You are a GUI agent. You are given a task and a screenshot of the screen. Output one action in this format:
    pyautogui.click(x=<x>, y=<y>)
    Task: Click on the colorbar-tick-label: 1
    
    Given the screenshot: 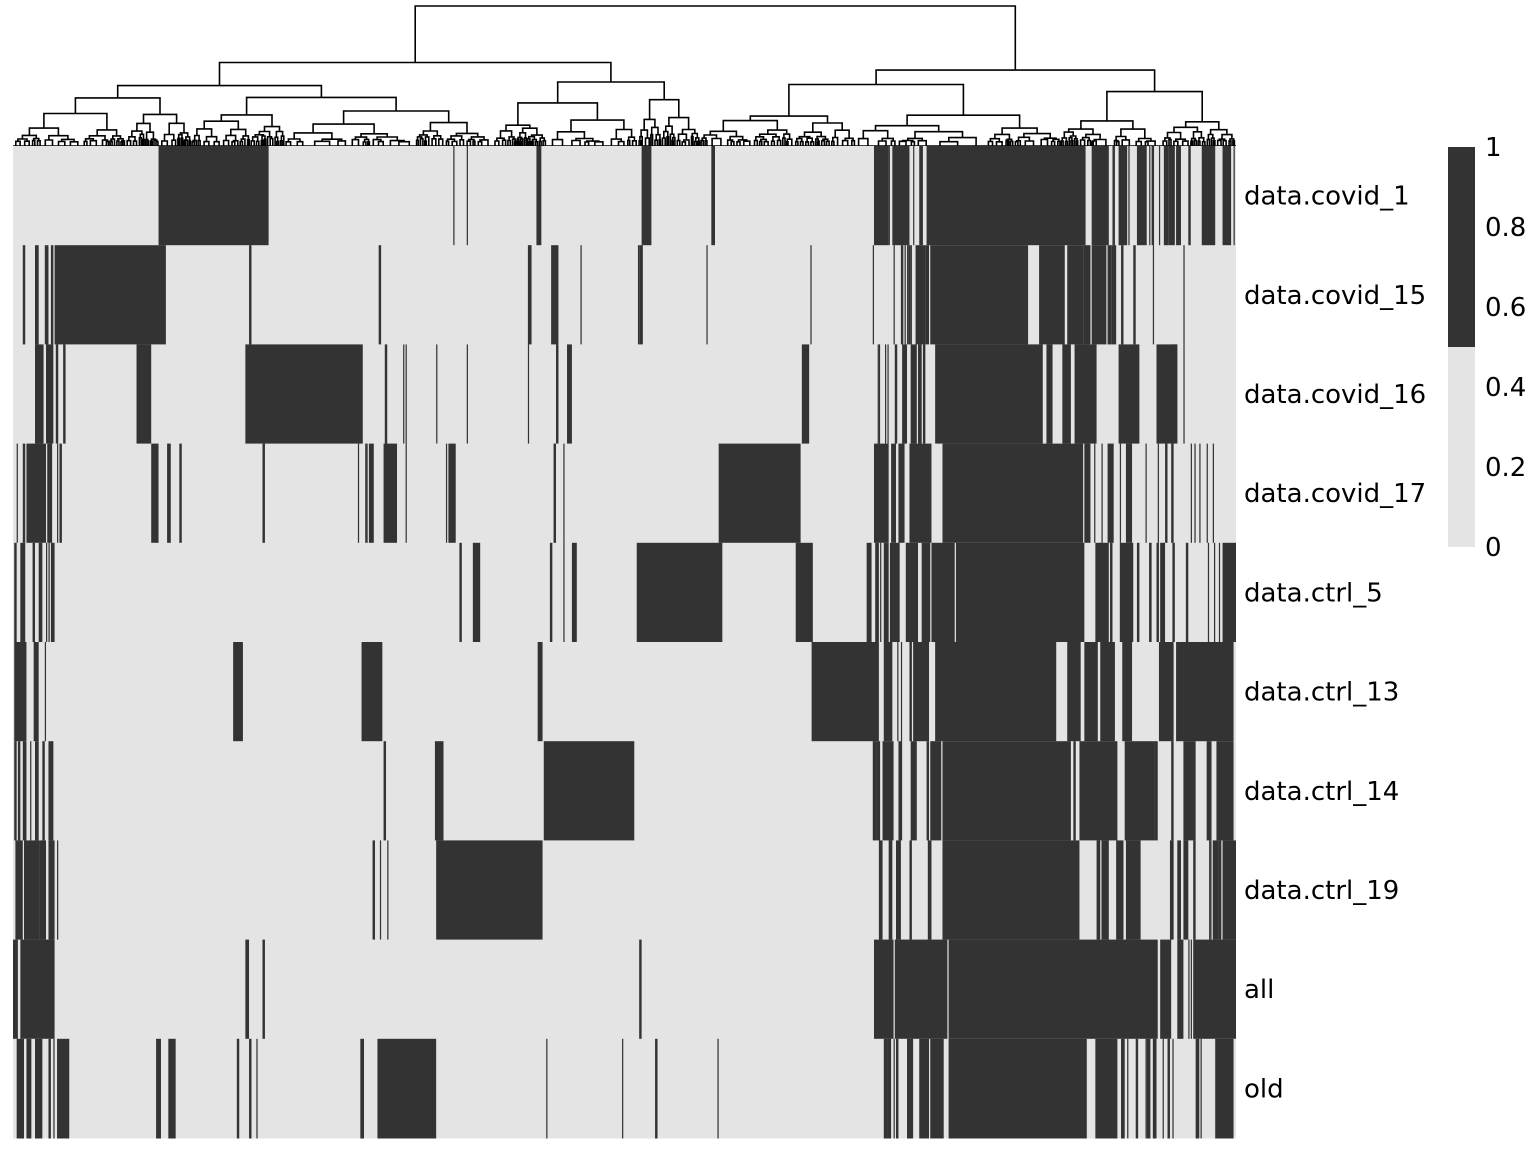 What is the action you would take?
    pyautogui.click(x=1493, y=148)
    